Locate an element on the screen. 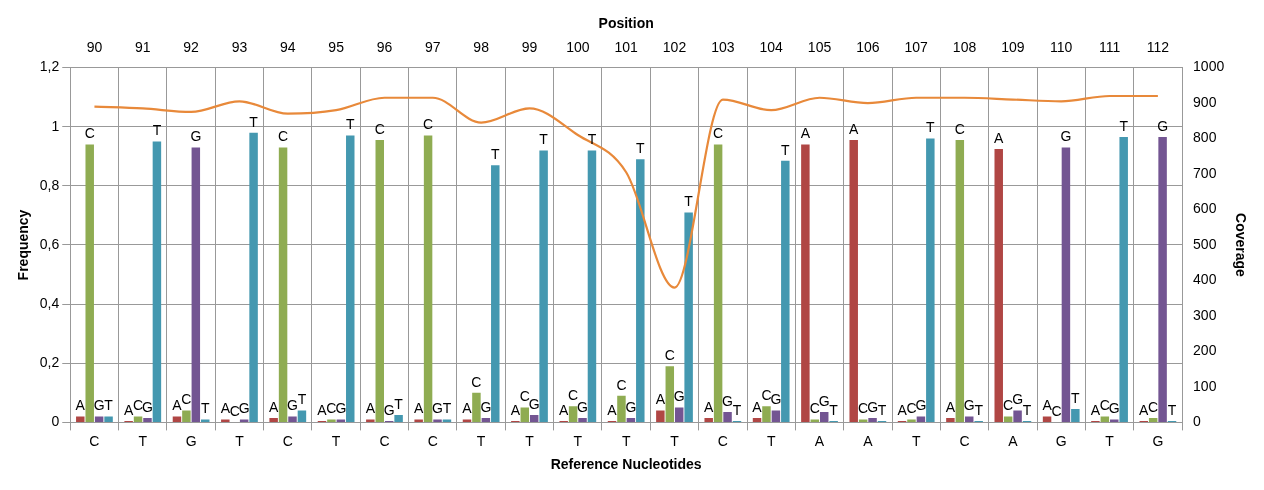 The width and height of the screenshot is (1264, 490). y2-axis-title: Coverage is located at coordinates (1240, 245).